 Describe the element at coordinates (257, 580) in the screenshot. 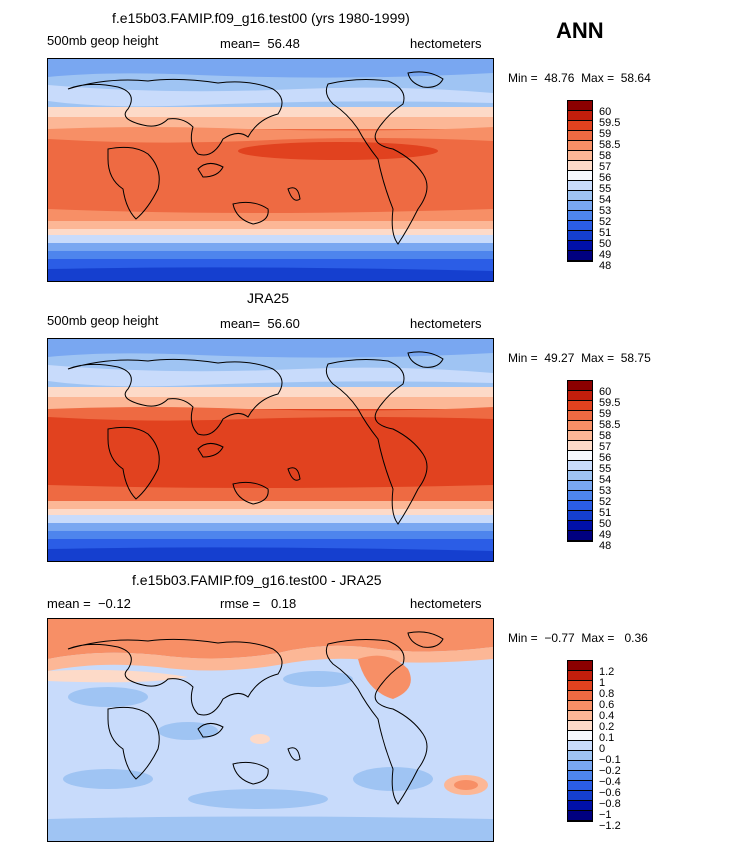

I see `panel3-title: f.e15b03.FAMIP.f09_g16.test00 - JRA25` at that location.